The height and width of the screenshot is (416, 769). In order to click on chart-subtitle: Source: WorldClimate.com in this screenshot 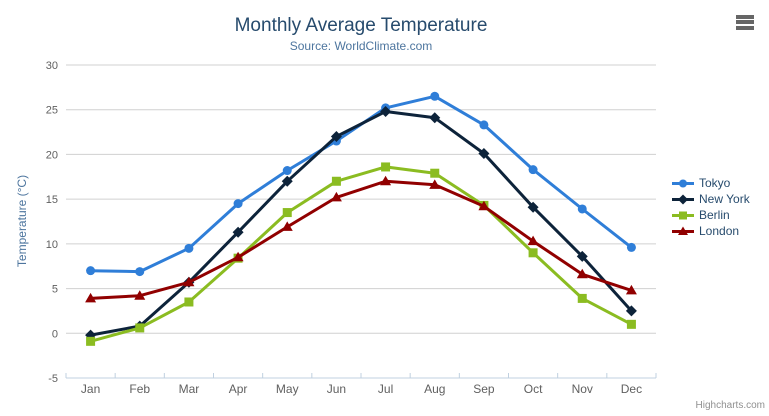, I will do `click(361, 46)`.